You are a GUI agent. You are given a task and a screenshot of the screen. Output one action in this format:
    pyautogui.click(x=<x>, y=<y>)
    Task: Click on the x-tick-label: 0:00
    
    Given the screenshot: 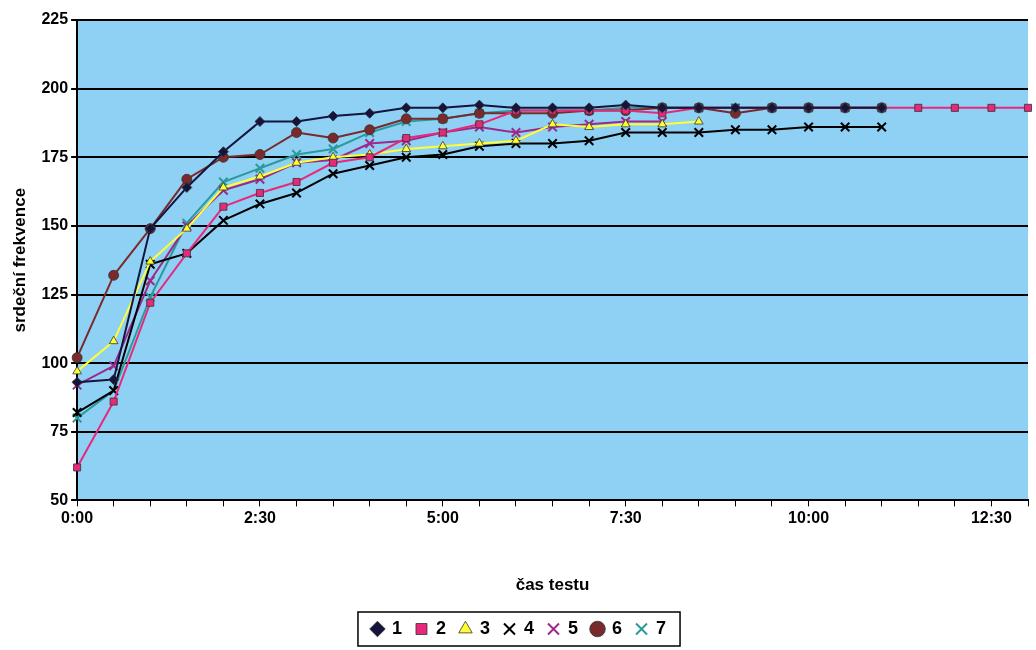 What is the action you would take?
    pyautogui.click(x=77, y=518)
    